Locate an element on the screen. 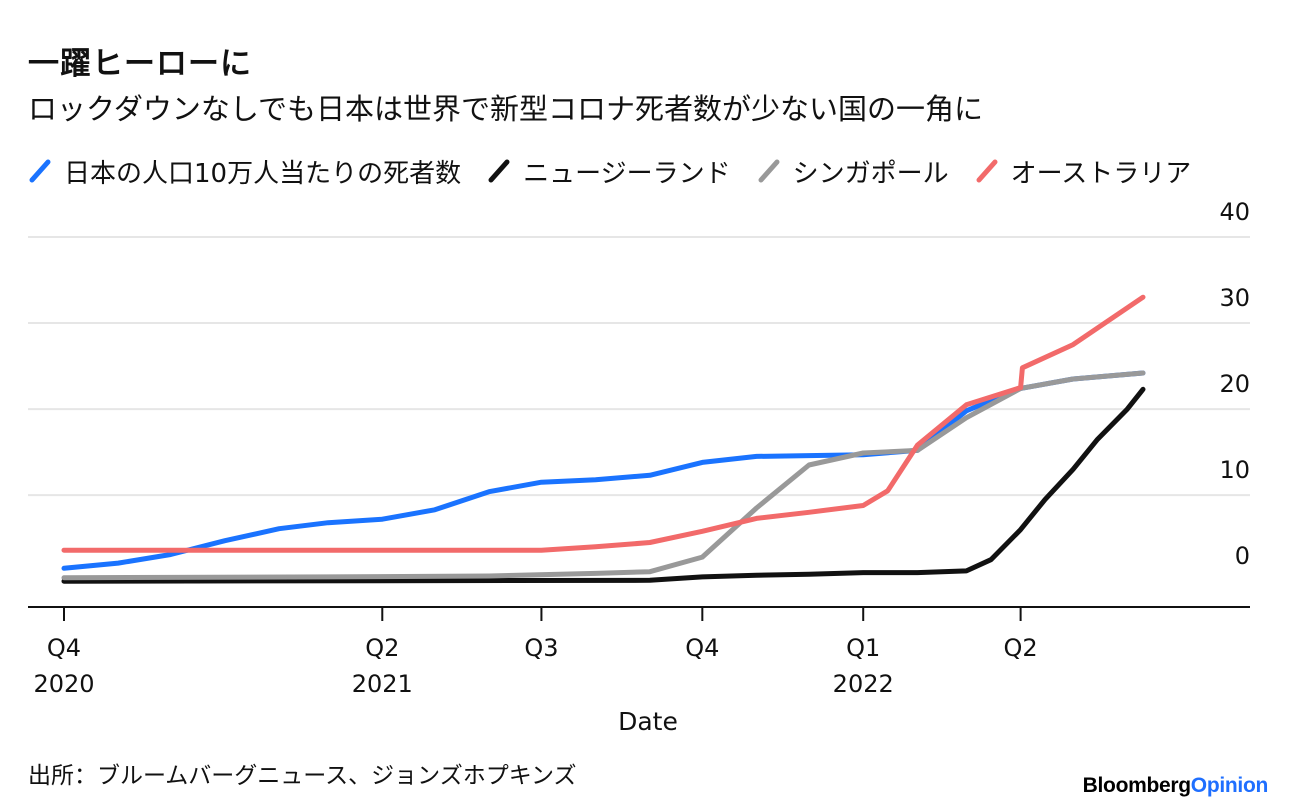 This screenshot has height=812, width=1296. brand-suffix: Opinion is located at coordinates (1229, 785).